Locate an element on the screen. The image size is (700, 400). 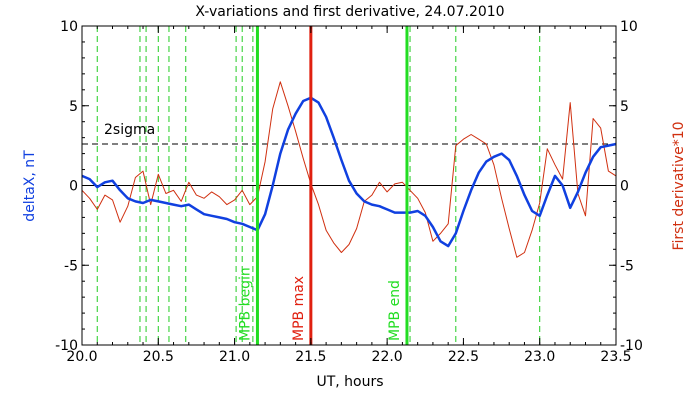
y-left-tick-label: 0 is located at coordinates (73, 187).